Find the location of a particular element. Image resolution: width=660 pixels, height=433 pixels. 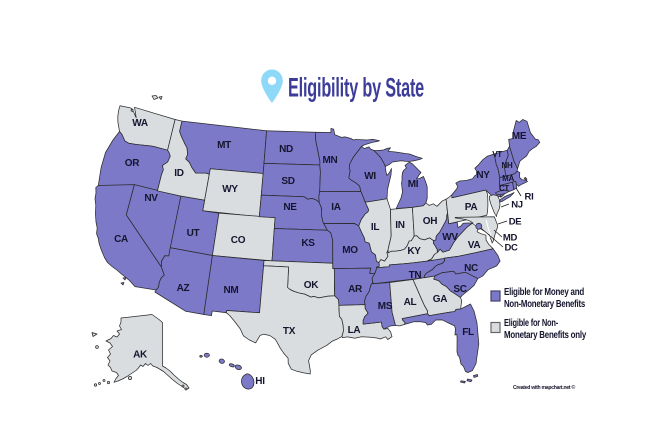

svg-text: TX is located at coordinates (289, 331).